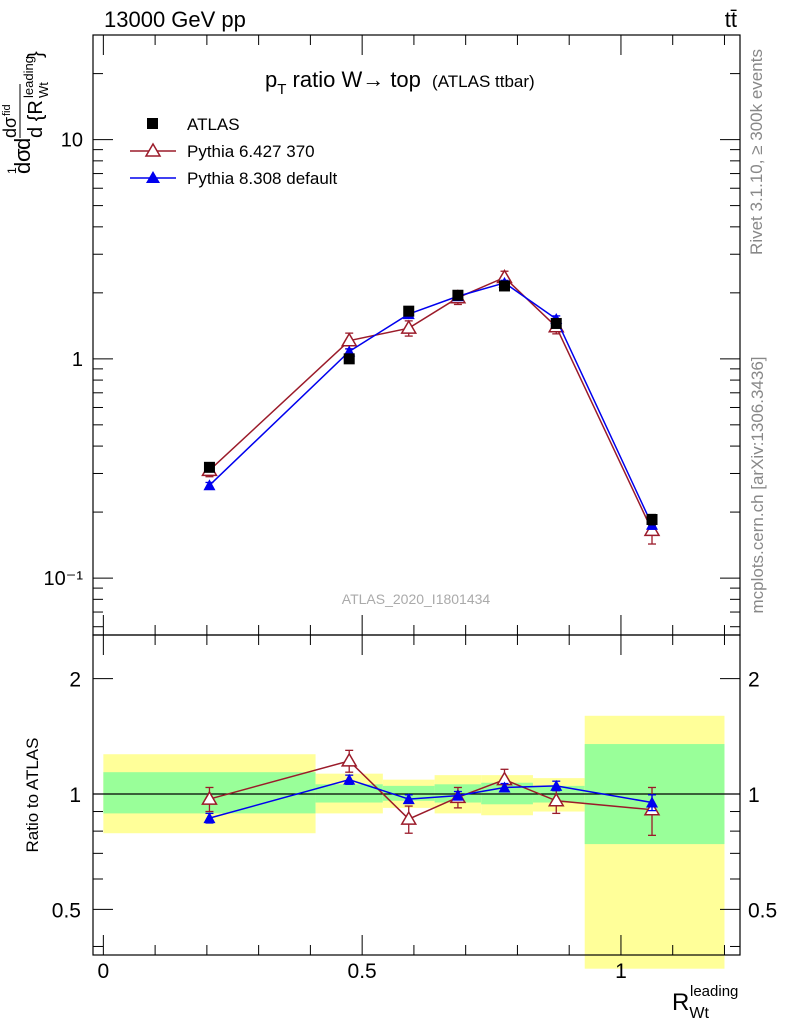  I want to click on x-tick-label: 0.5, so click(362, 971).